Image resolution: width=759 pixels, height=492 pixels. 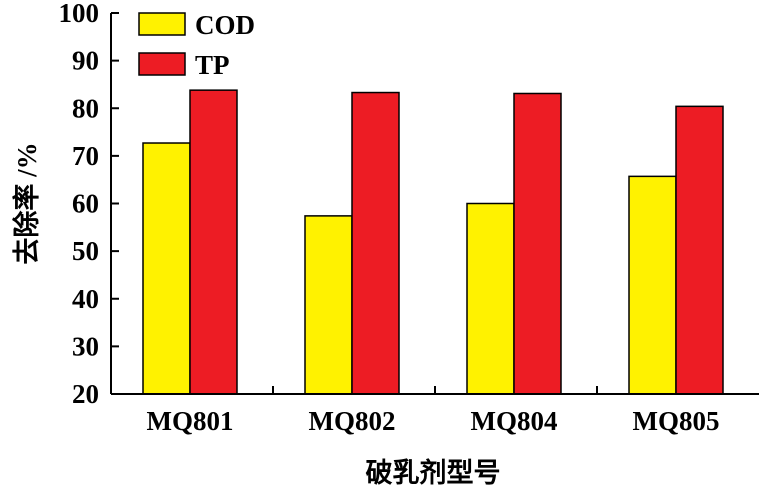 I want to click on y-tick-label: 30, so click(x=85, y=346).